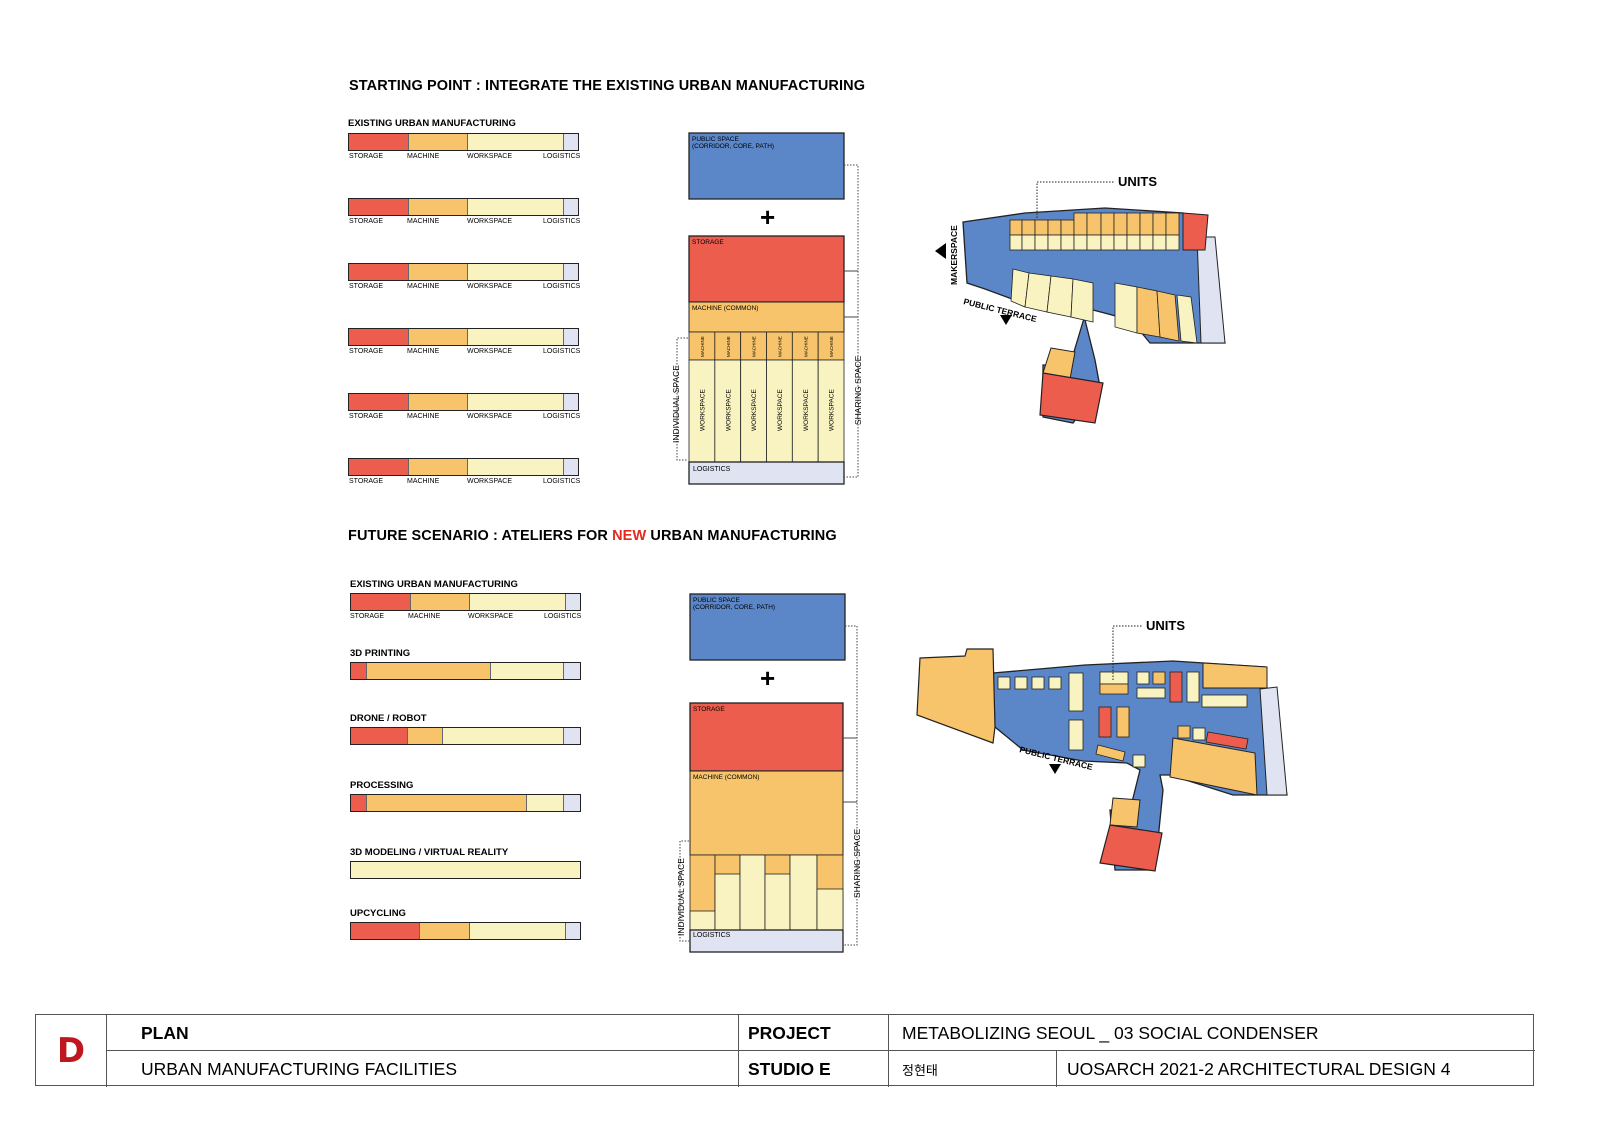  What do you see at coordinates (821, 1050) in the screenshot?
I see `row-divider` at bounding box center [821, 1050].